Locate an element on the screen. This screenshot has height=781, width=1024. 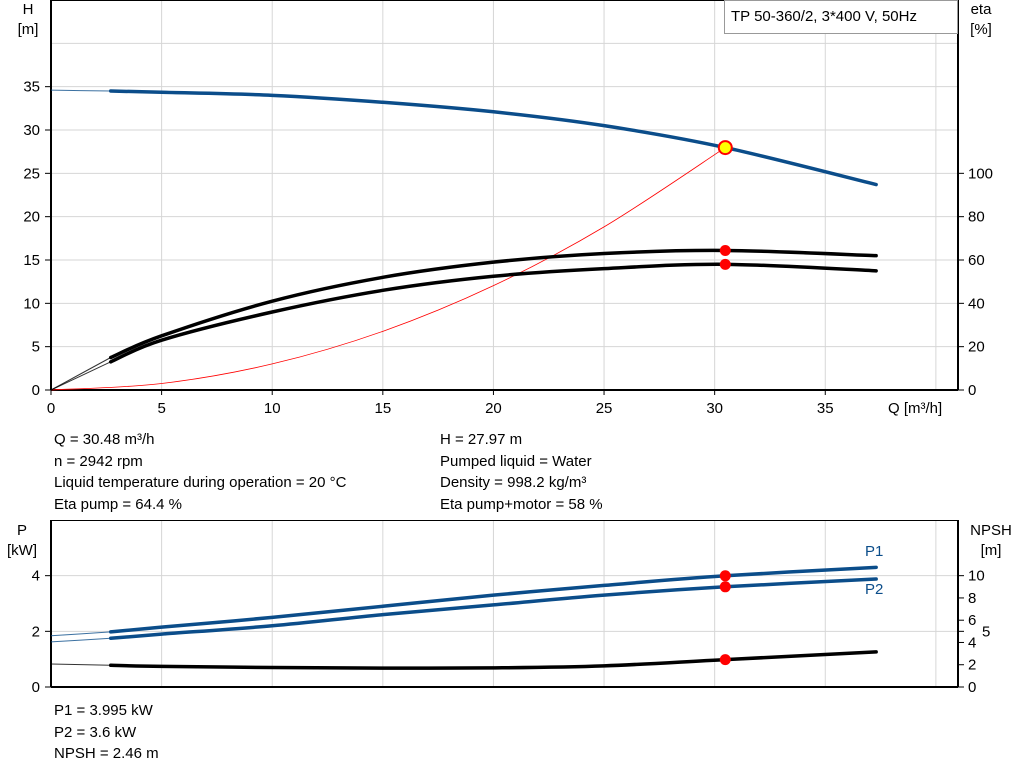
y-right-tick-label: 20 is located at coordinates (976, 347).